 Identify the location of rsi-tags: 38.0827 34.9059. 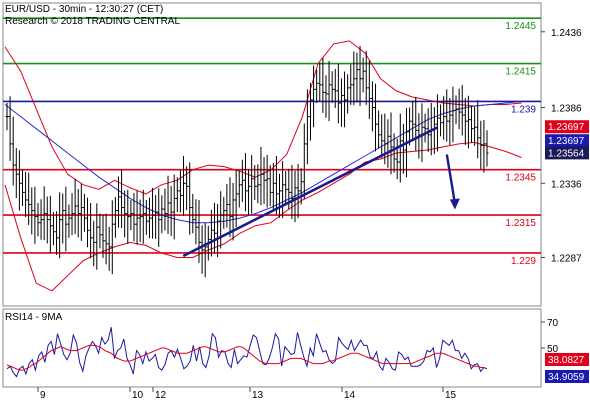
(567, 368).